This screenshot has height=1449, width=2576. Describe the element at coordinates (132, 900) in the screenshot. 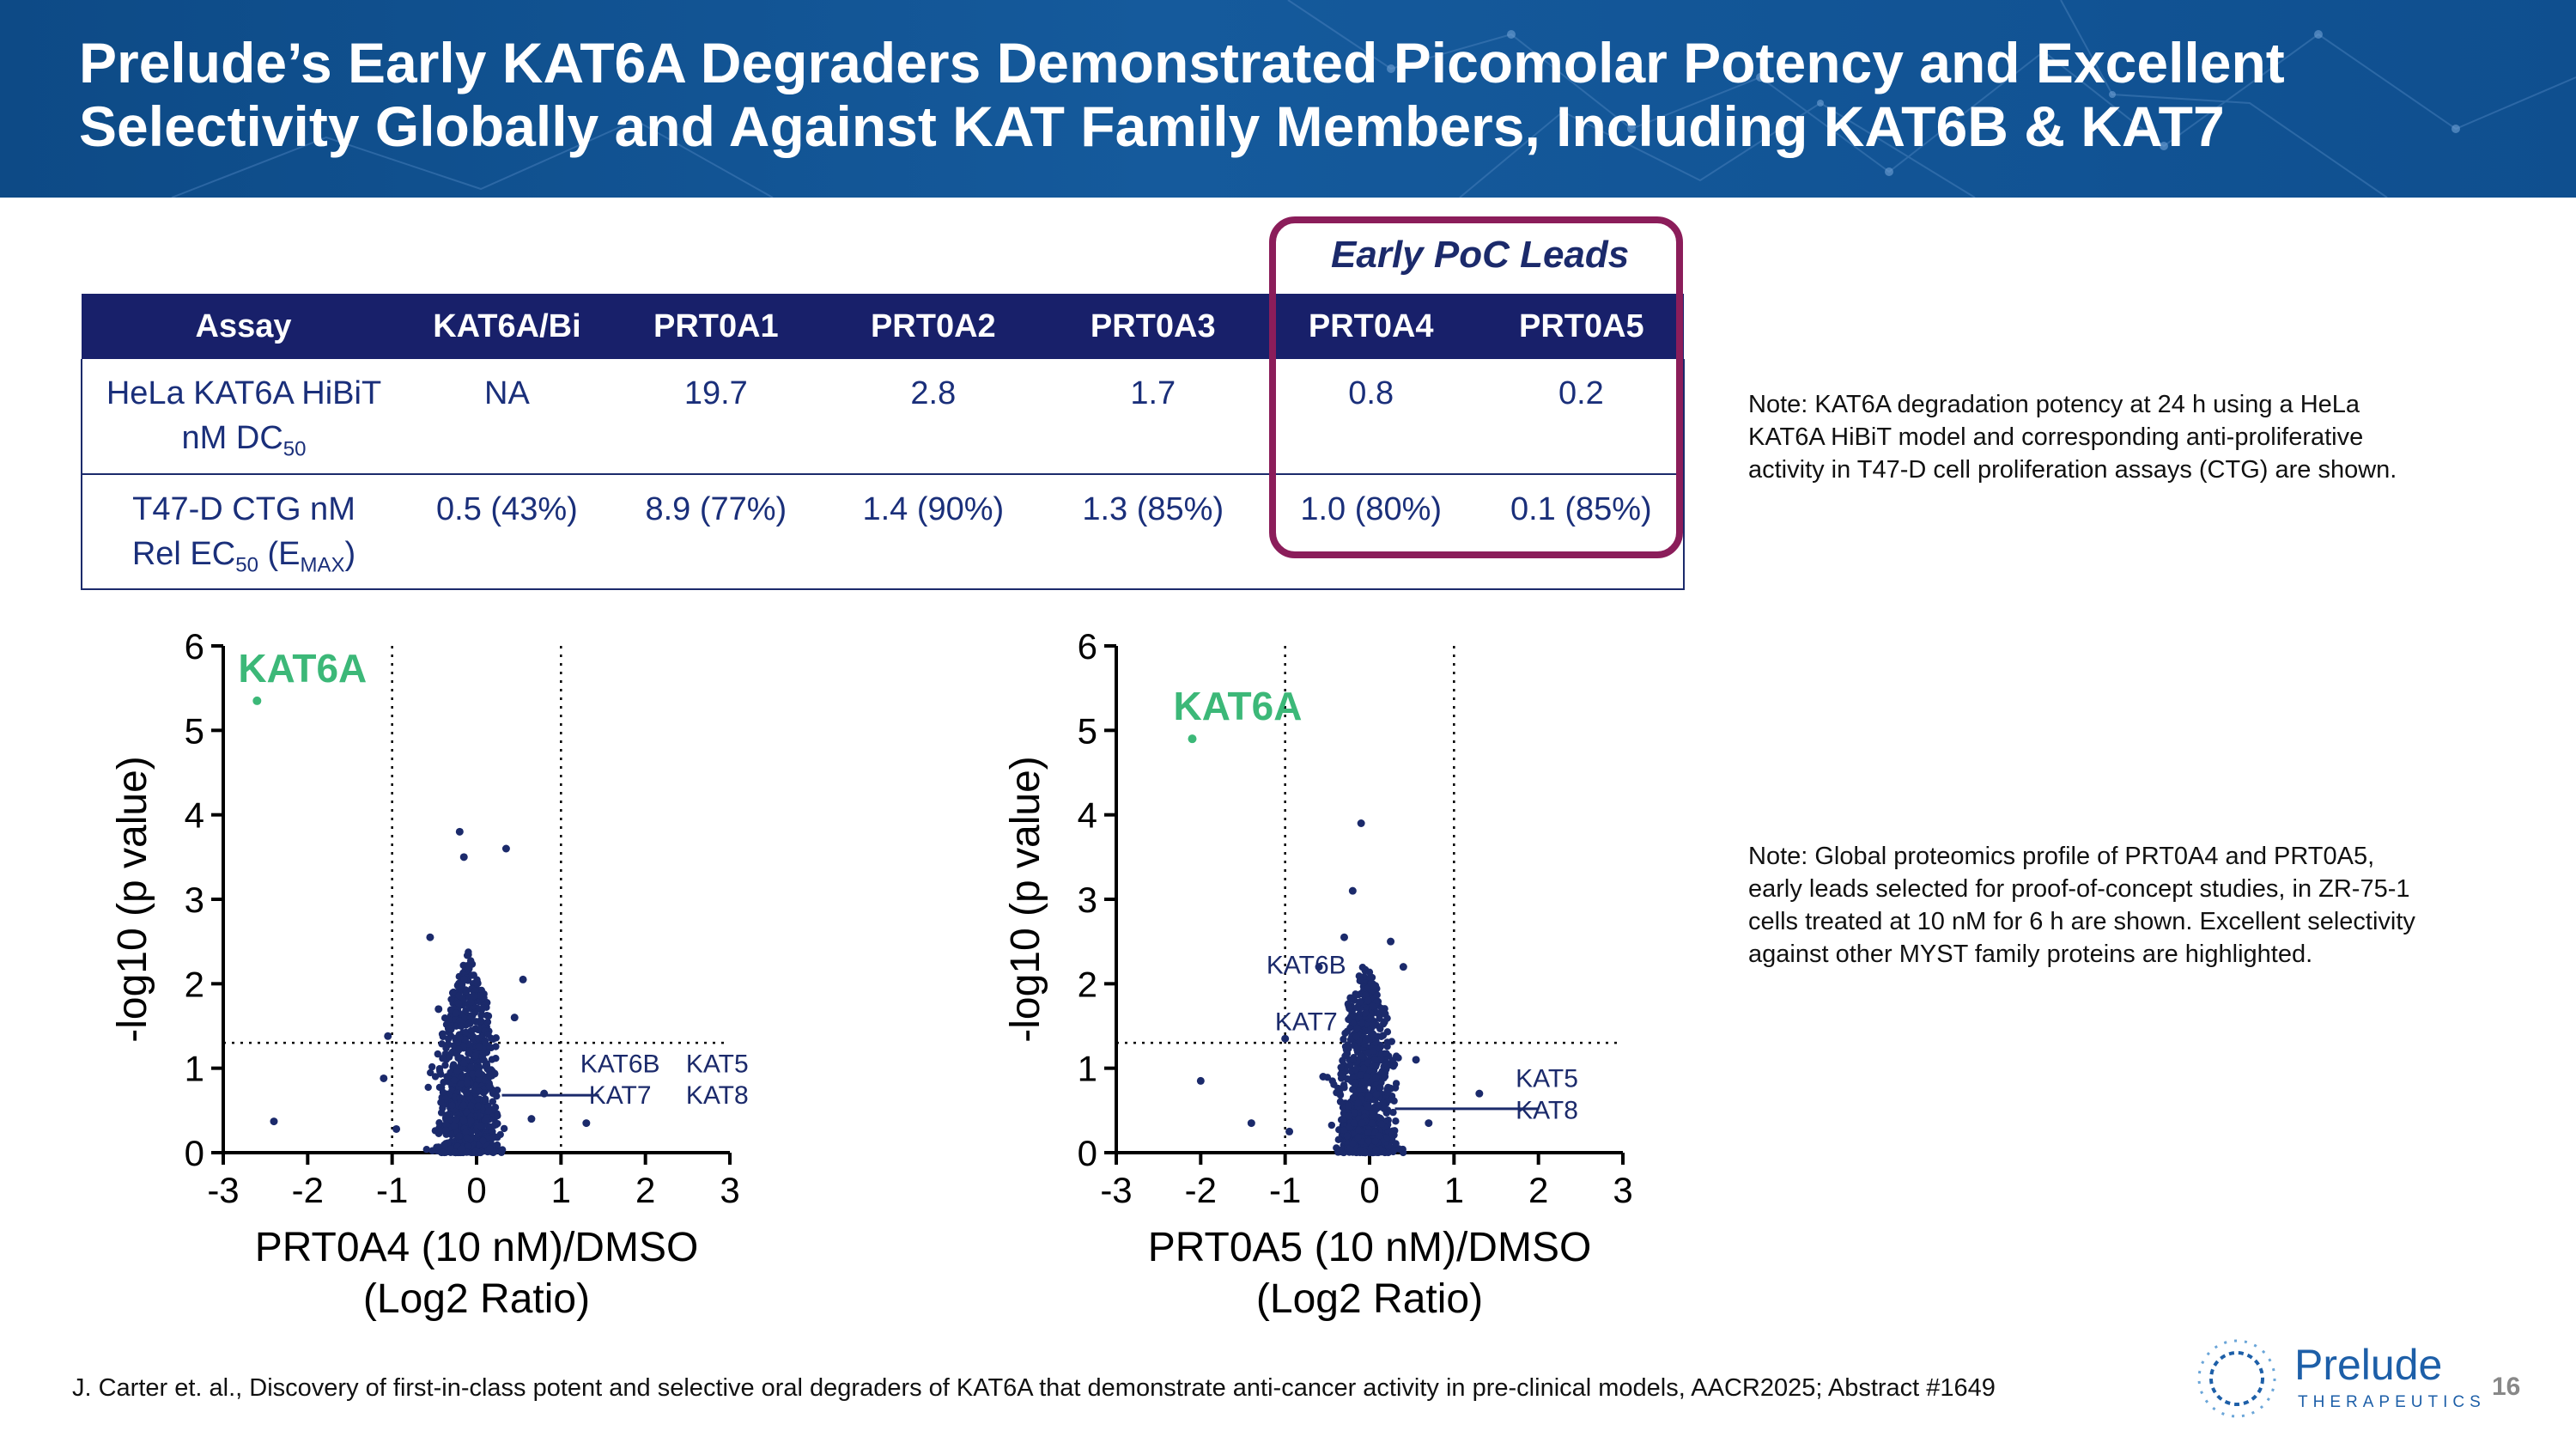

I see `y-axis-label: -log10 (p value)` at that location.